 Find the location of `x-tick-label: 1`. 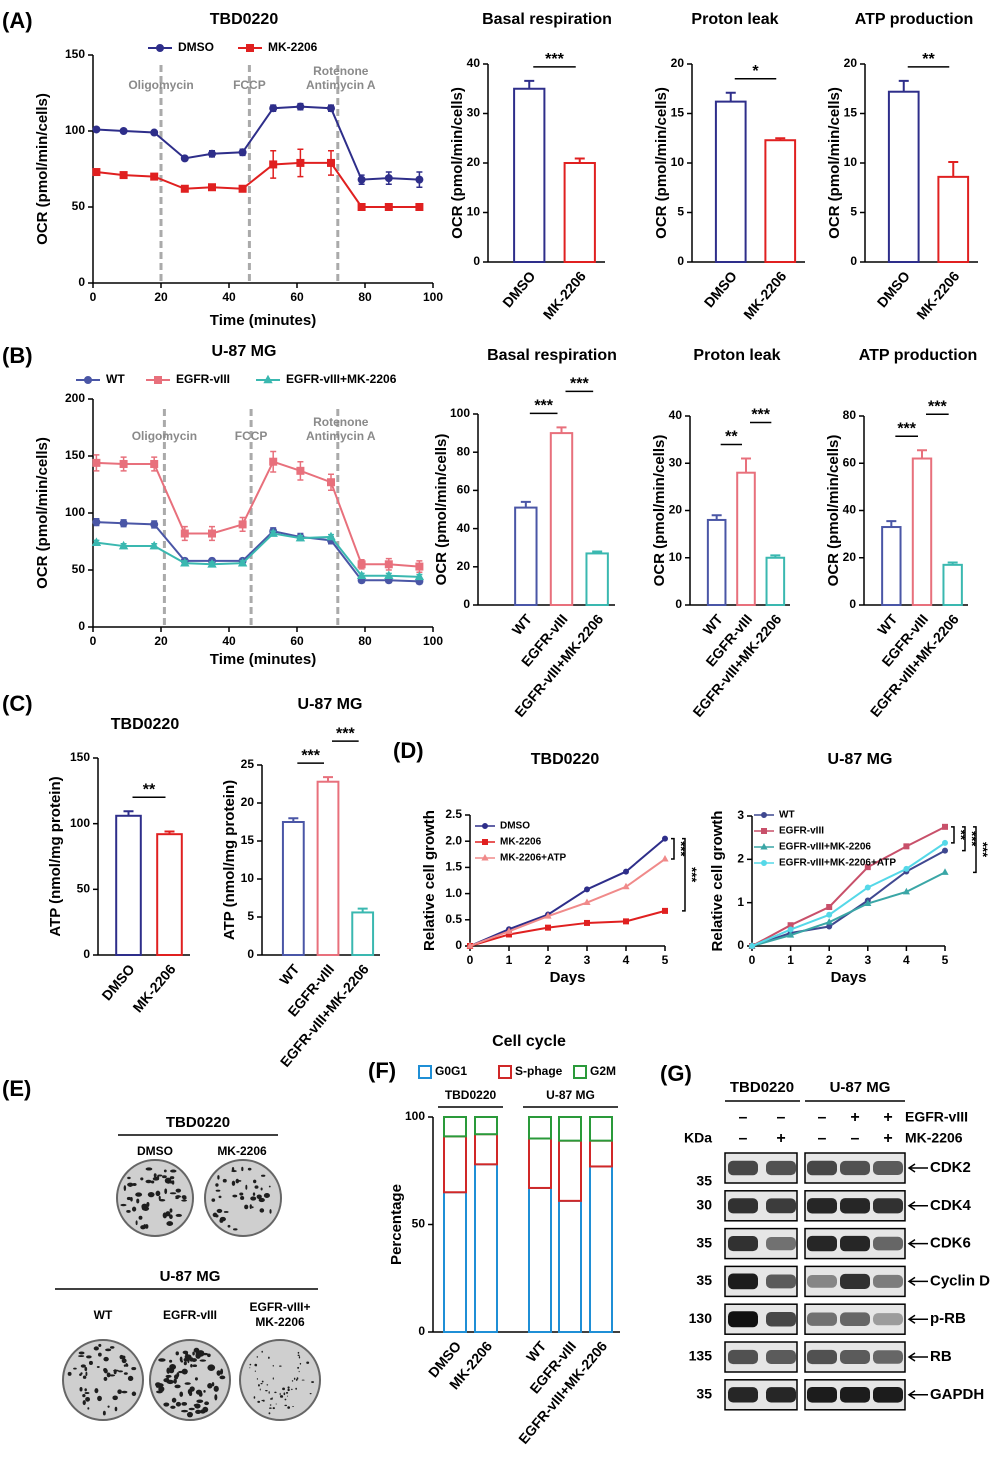

x-tick-label: 1 is located at coordinates (790, 960).